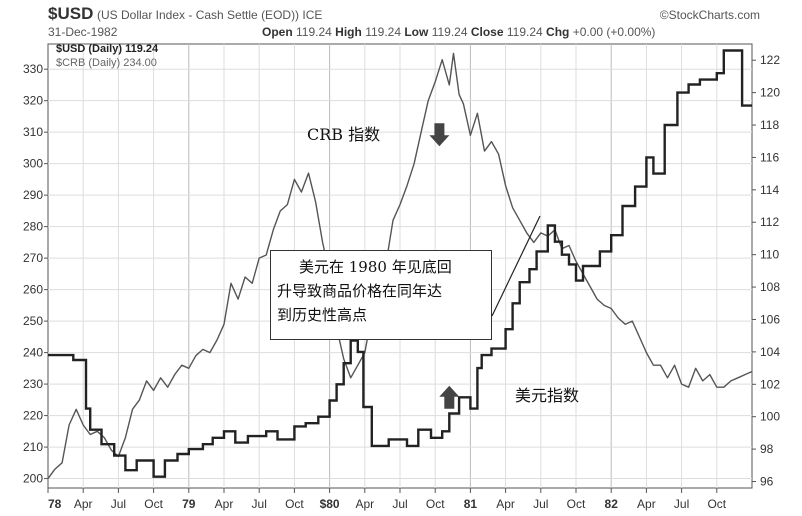 This screenshot has height=516, width=802. What do you see at coordinates (770, 60) in the screenshot?
I see `right-axis-label: 122` at bounding box center [770, 60].